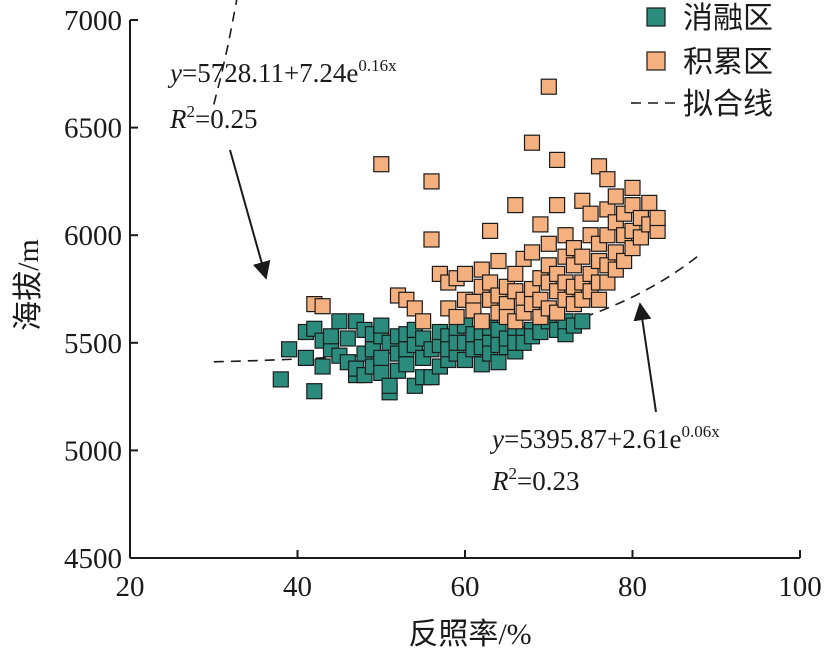 The image size is (825, 654). What do you see at coordinates (130, 587) in the screenshot?
I see `x-tick-label: 20` at bounding box center [130, 587].